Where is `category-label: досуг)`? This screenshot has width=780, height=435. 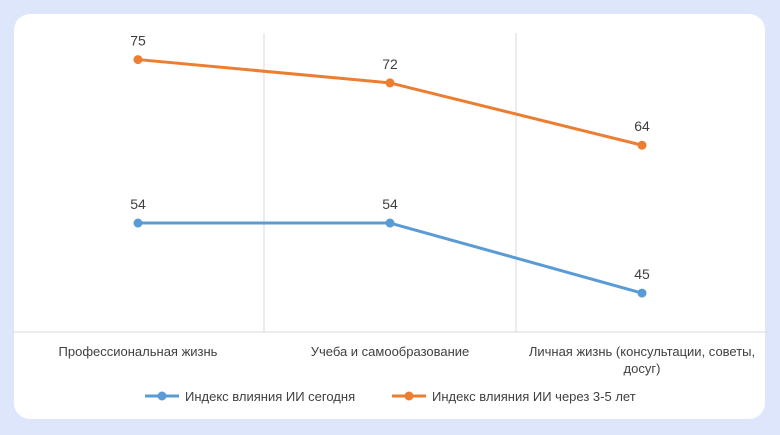 category-label: досуг) is located at coordinates (642, 368).